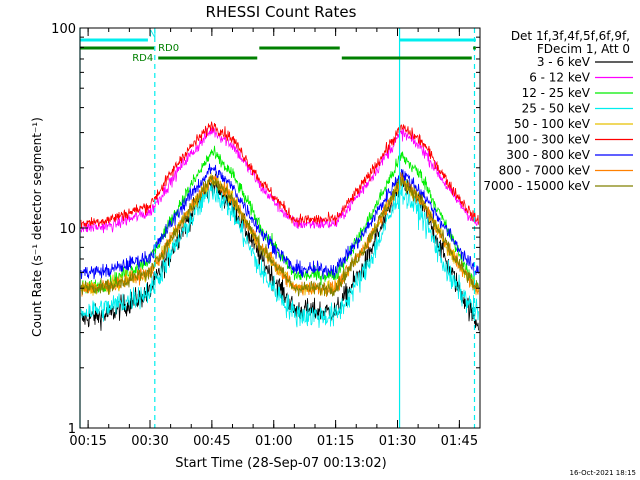  I want to click on flag-bar-label: RD4, so click(142, 58).